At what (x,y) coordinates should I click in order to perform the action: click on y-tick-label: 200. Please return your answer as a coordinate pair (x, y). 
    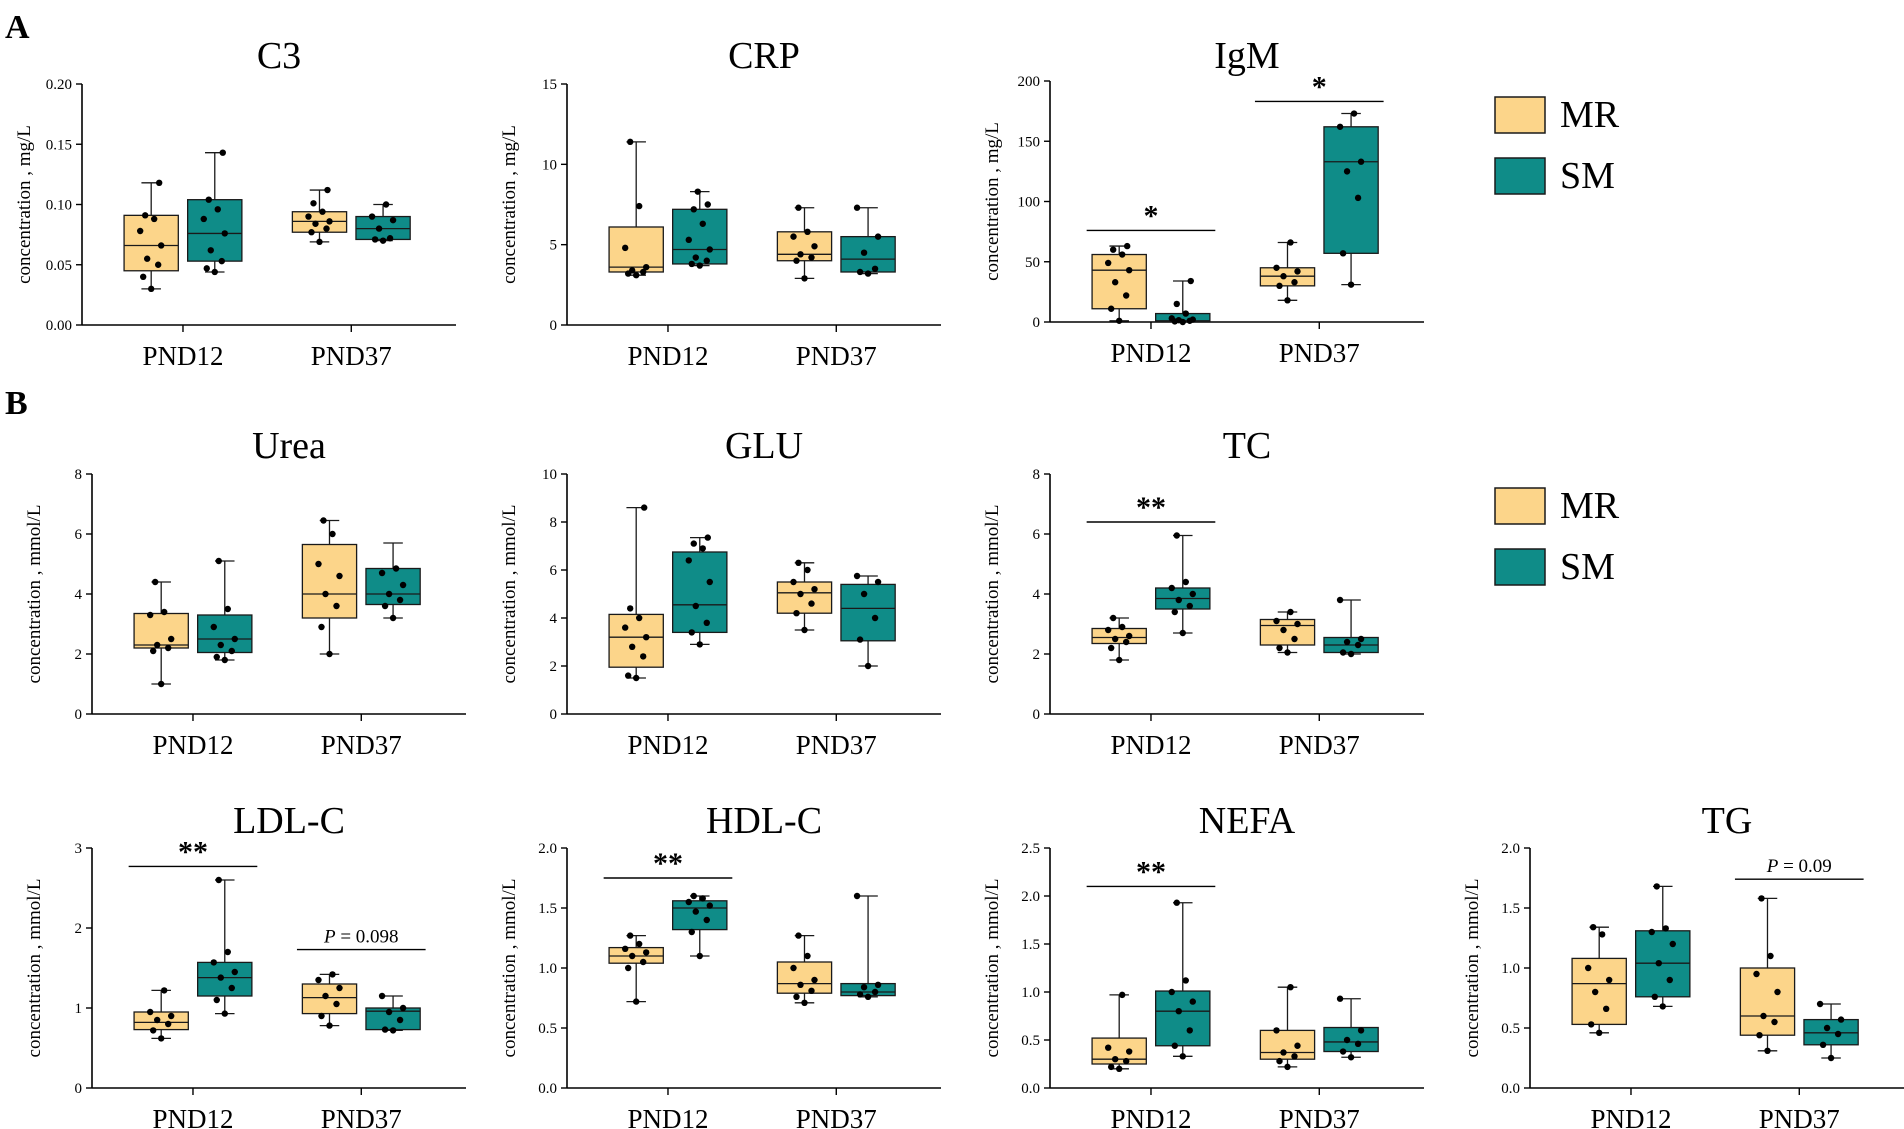
    Looking at the image, I should click on (1029, 82).